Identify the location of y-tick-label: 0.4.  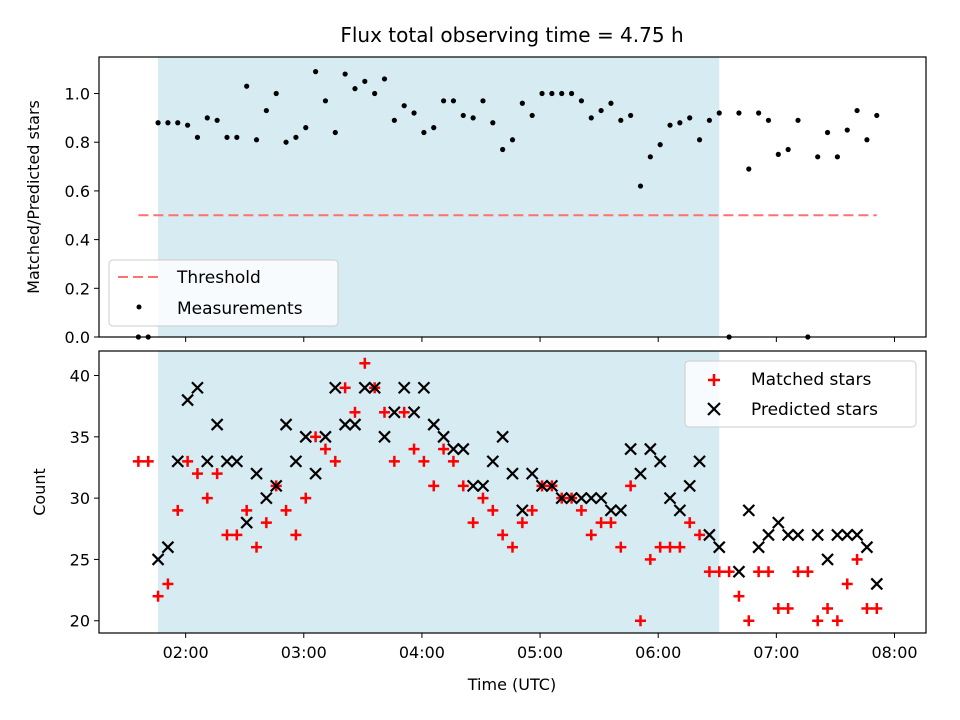
(77, 240).